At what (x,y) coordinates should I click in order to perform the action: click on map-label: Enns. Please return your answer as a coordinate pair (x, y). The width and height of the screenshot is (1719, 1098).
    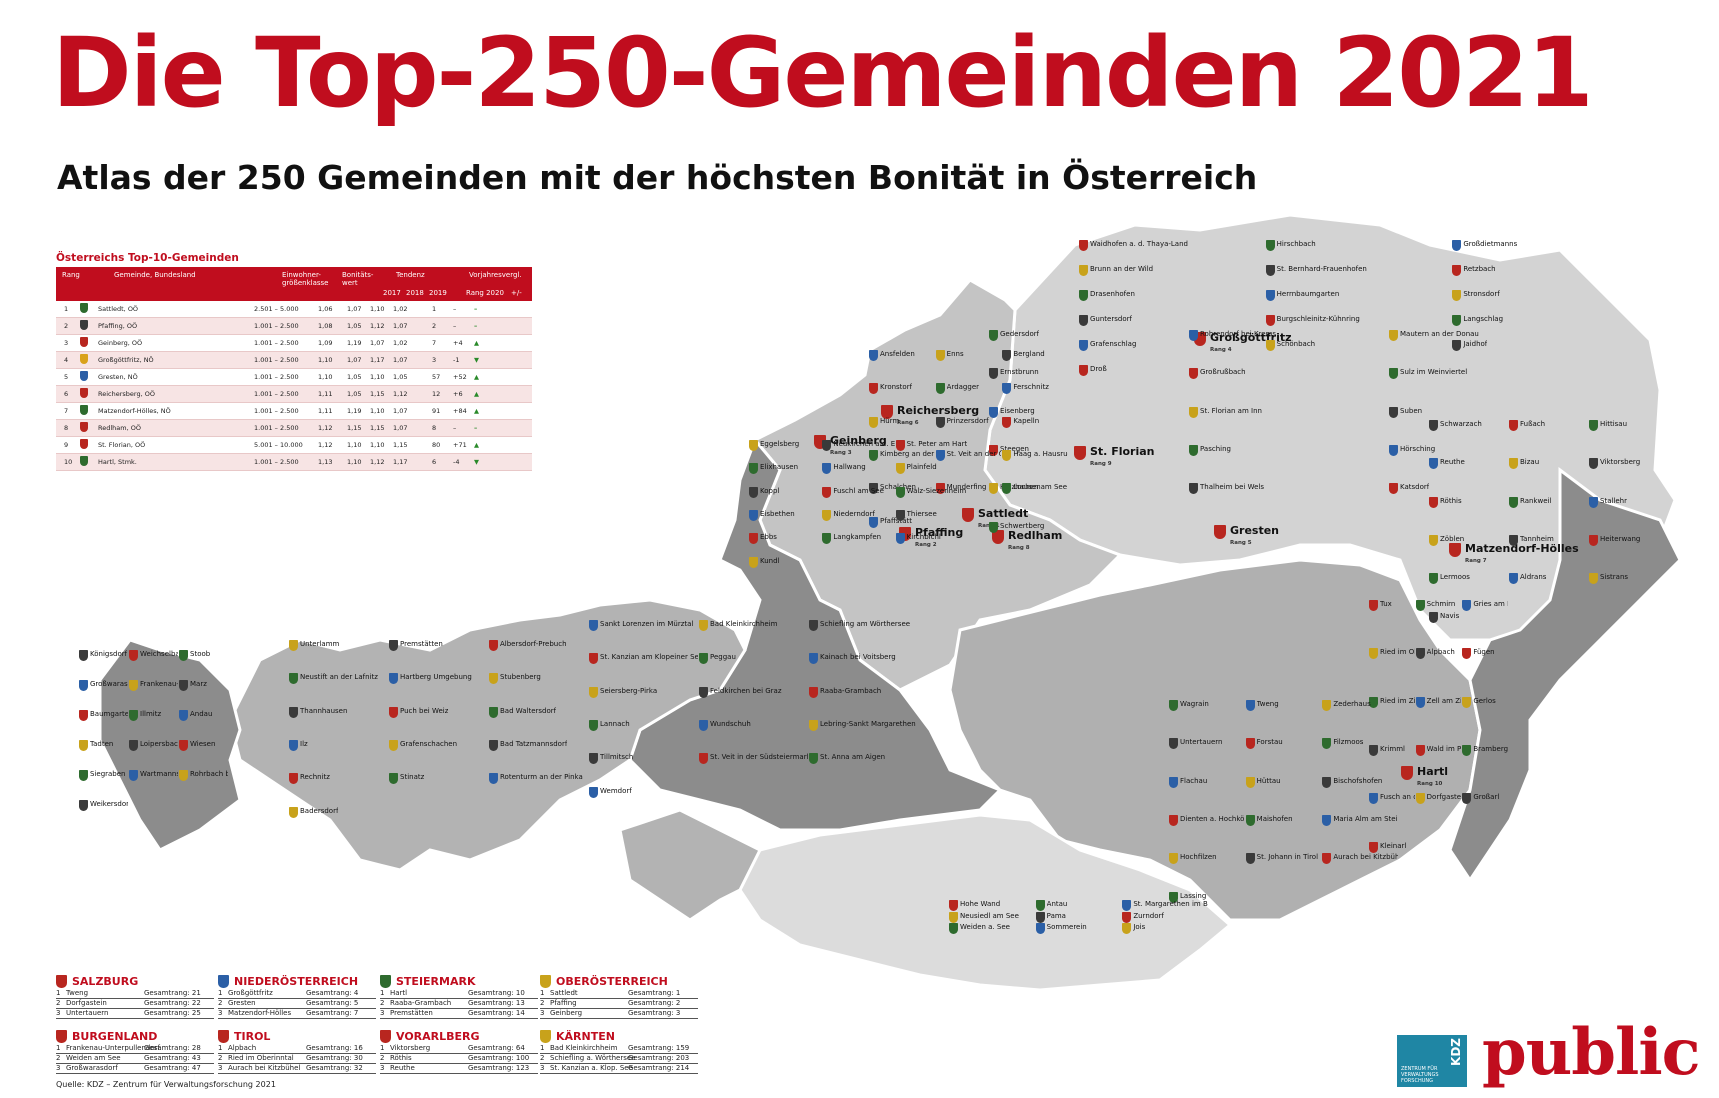
    Looking at the image, I should click on (955, 354).